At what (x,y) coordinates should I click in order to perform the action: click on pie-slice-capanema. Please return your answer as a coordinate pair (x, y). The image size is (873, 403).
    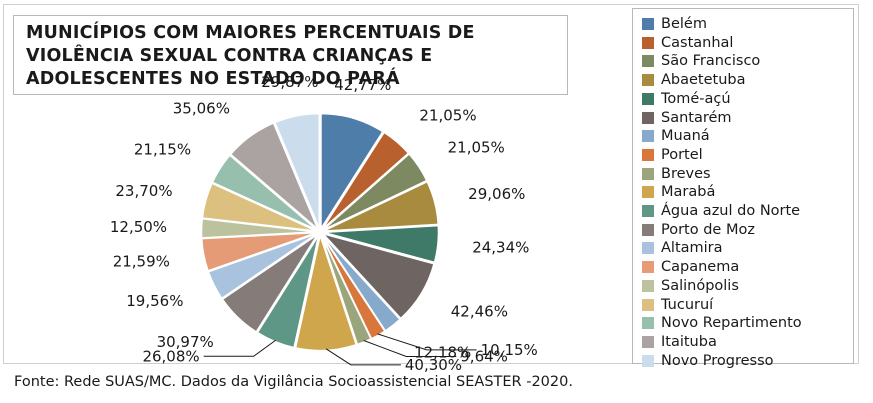
    Looking at the image, I should click on (258, 251).